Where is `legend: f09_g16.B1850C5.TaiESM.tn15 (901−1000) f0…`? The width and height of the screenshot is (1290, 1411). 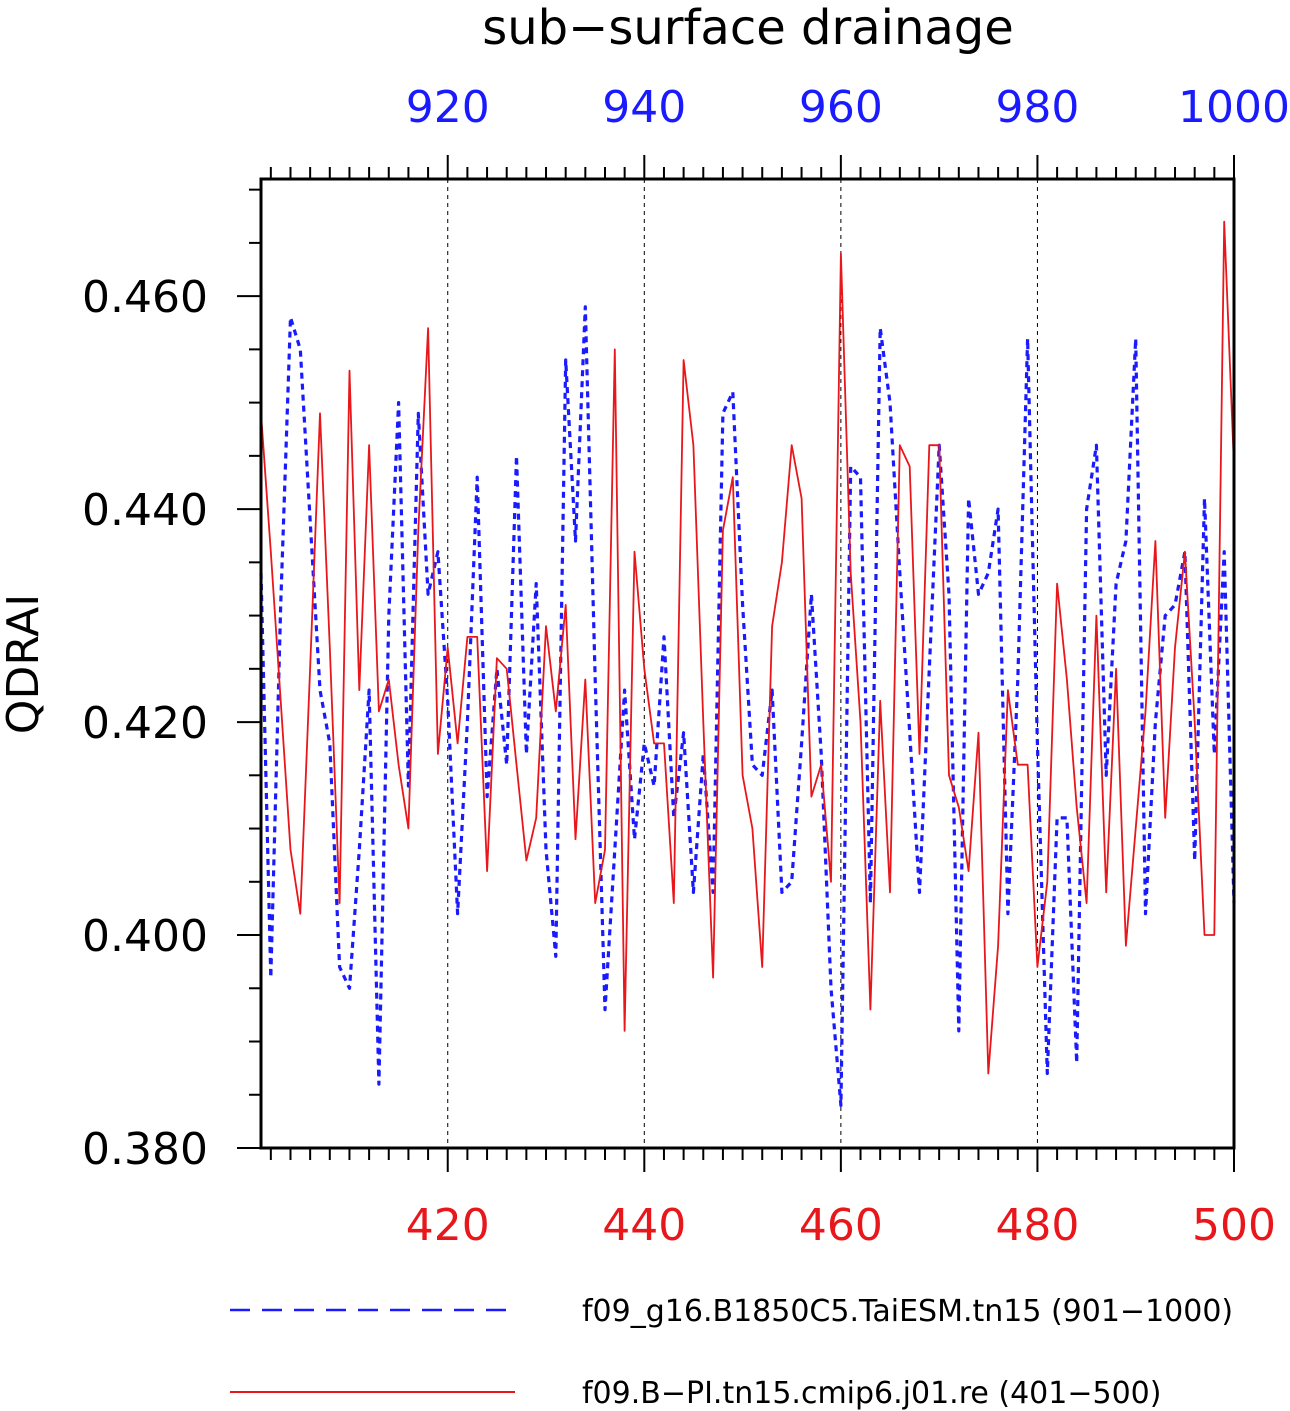
legend: f09_g16.B1850C5.TaiESM.tn15 (901−1000) f0… is located at coordinates (731, 1352).